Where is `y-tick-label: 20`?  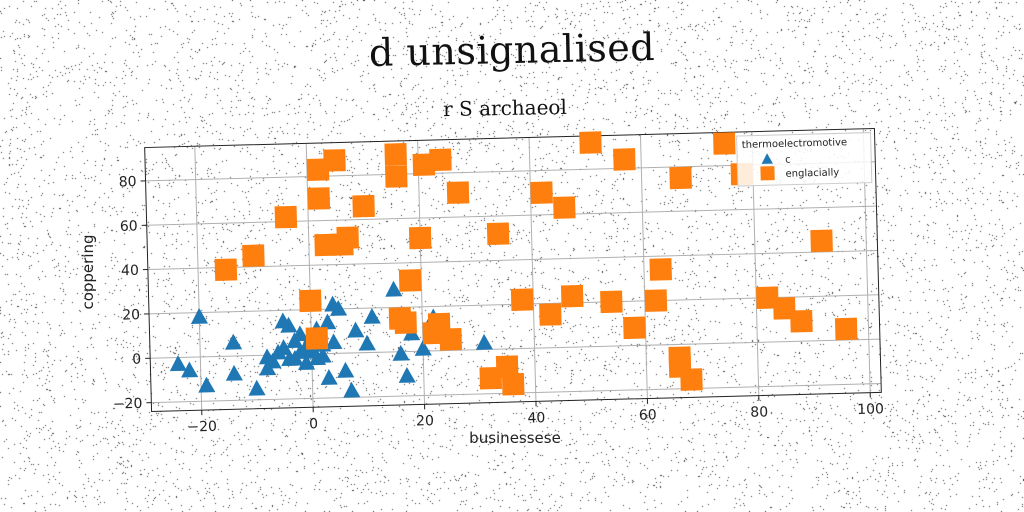
y-tick-label: 20 is located at coordinates (131, 315).